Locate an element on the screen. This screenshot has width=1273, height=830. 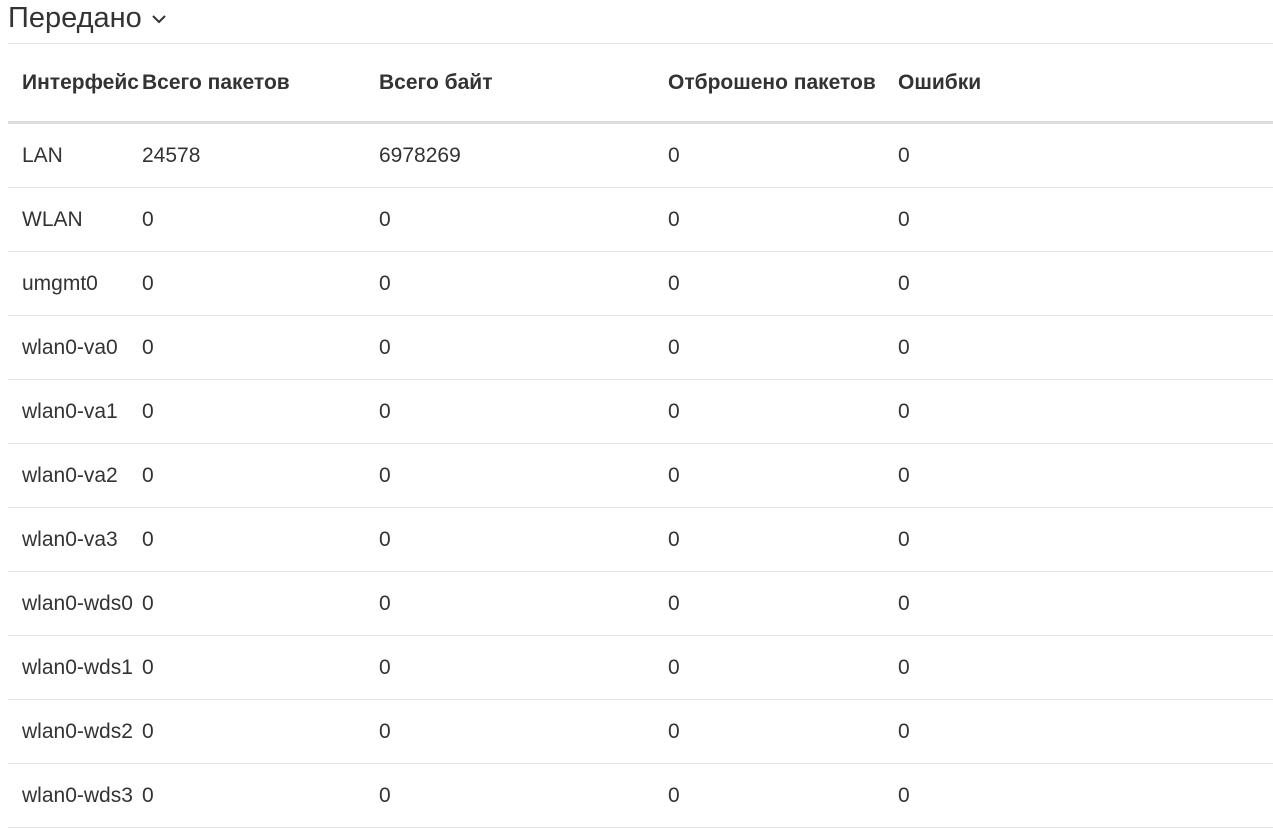
section-toggle: Передано is located at coordinates (88, 18).